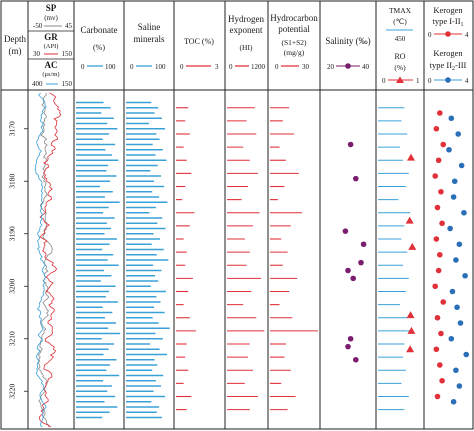 The width and height of the screenshot is (474, 431). Describe the element at coordinates (217, 67) in the screenshot. I see `toc-max: 3` at that location.